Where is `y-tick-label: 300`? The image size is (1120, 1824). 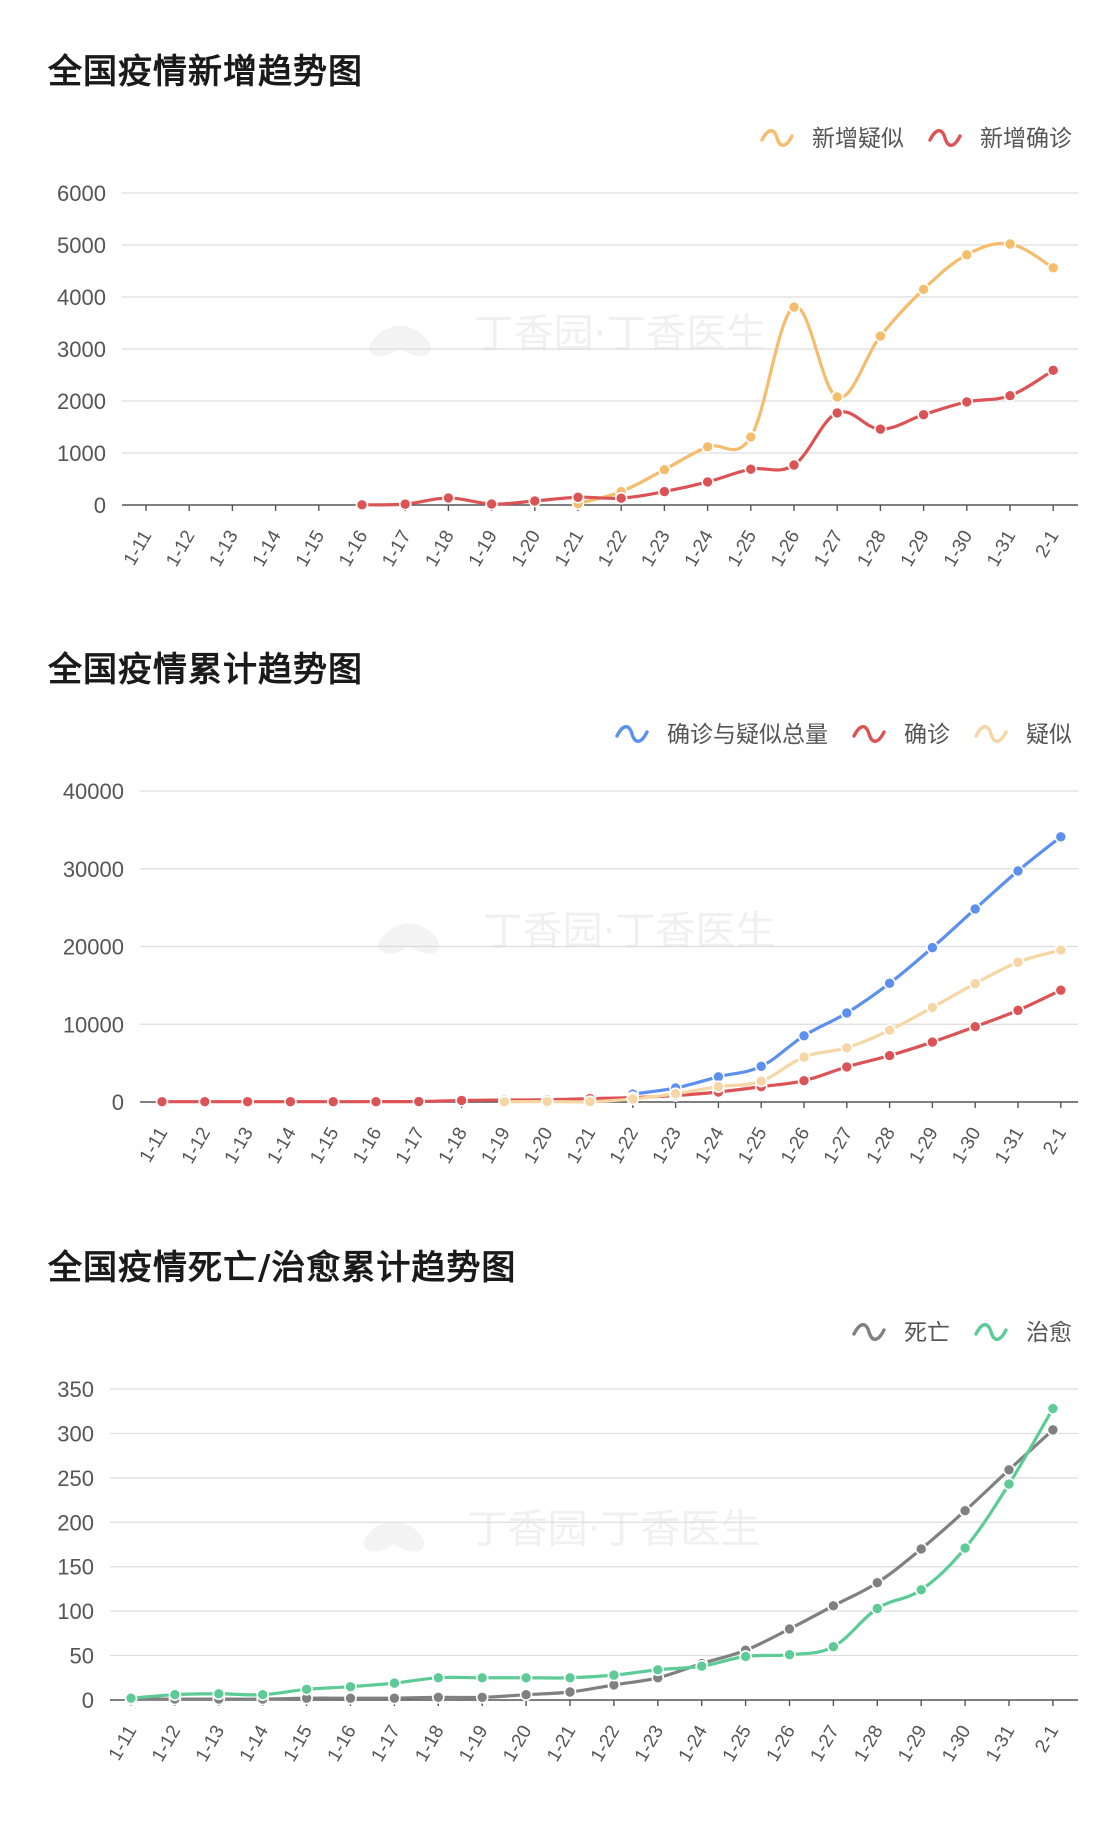
y-tick-label: 300 is located at coordinates (75, 1433).